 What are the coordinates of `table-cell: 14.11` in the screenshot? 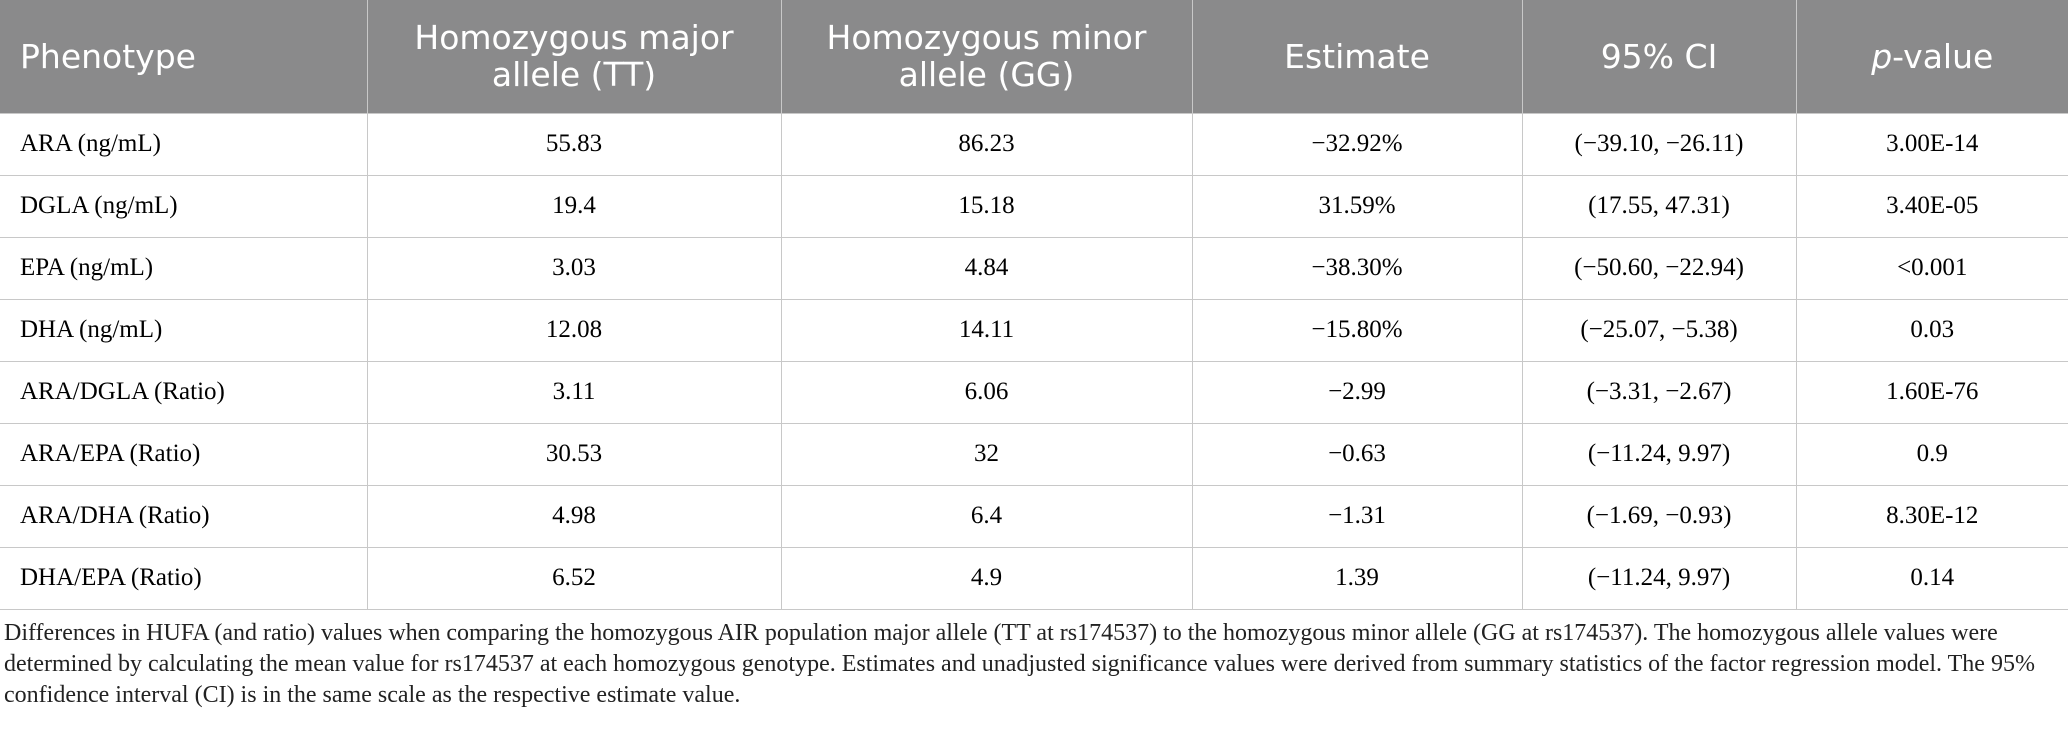 It's located at (986, 330).